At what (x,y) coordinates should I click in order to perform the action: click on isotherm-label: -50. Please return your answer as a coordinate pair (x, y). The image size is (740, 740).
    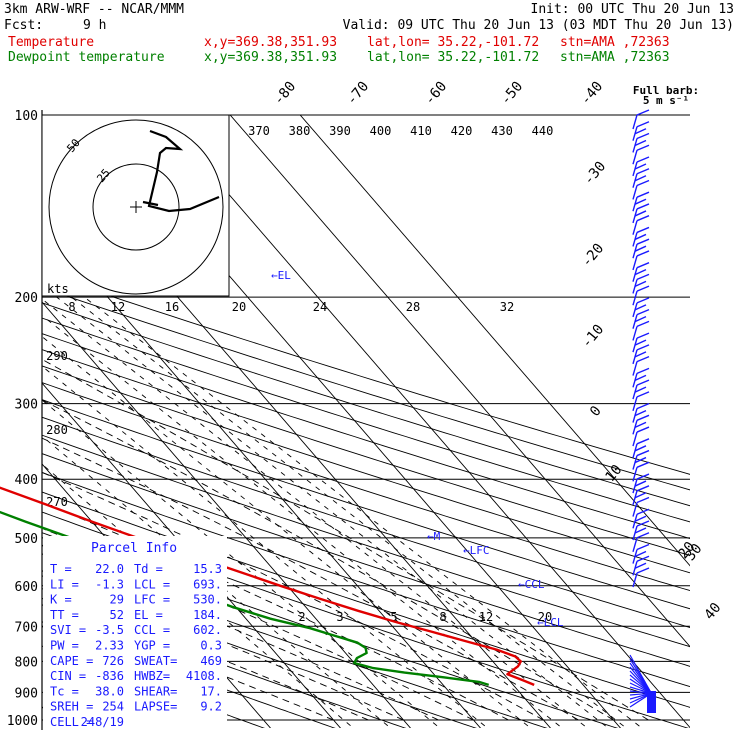
    Looking at the image, I should click on (512, 94).